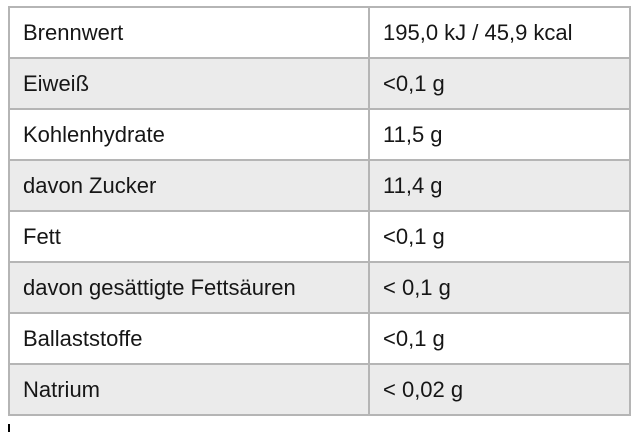  Describe the element at coordinates (499, 185) in the screenshot. I see `nutrient-value-cell: 11,4 g` at that location.